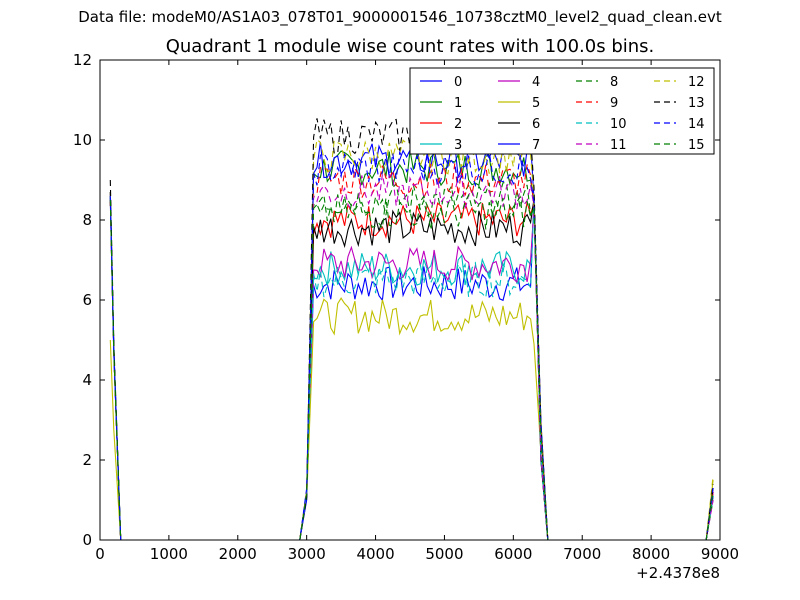 Image resolution: width=800 pixels, height=600 pixels. I want to click on x-tick-label: 1000, so click(169, 554).